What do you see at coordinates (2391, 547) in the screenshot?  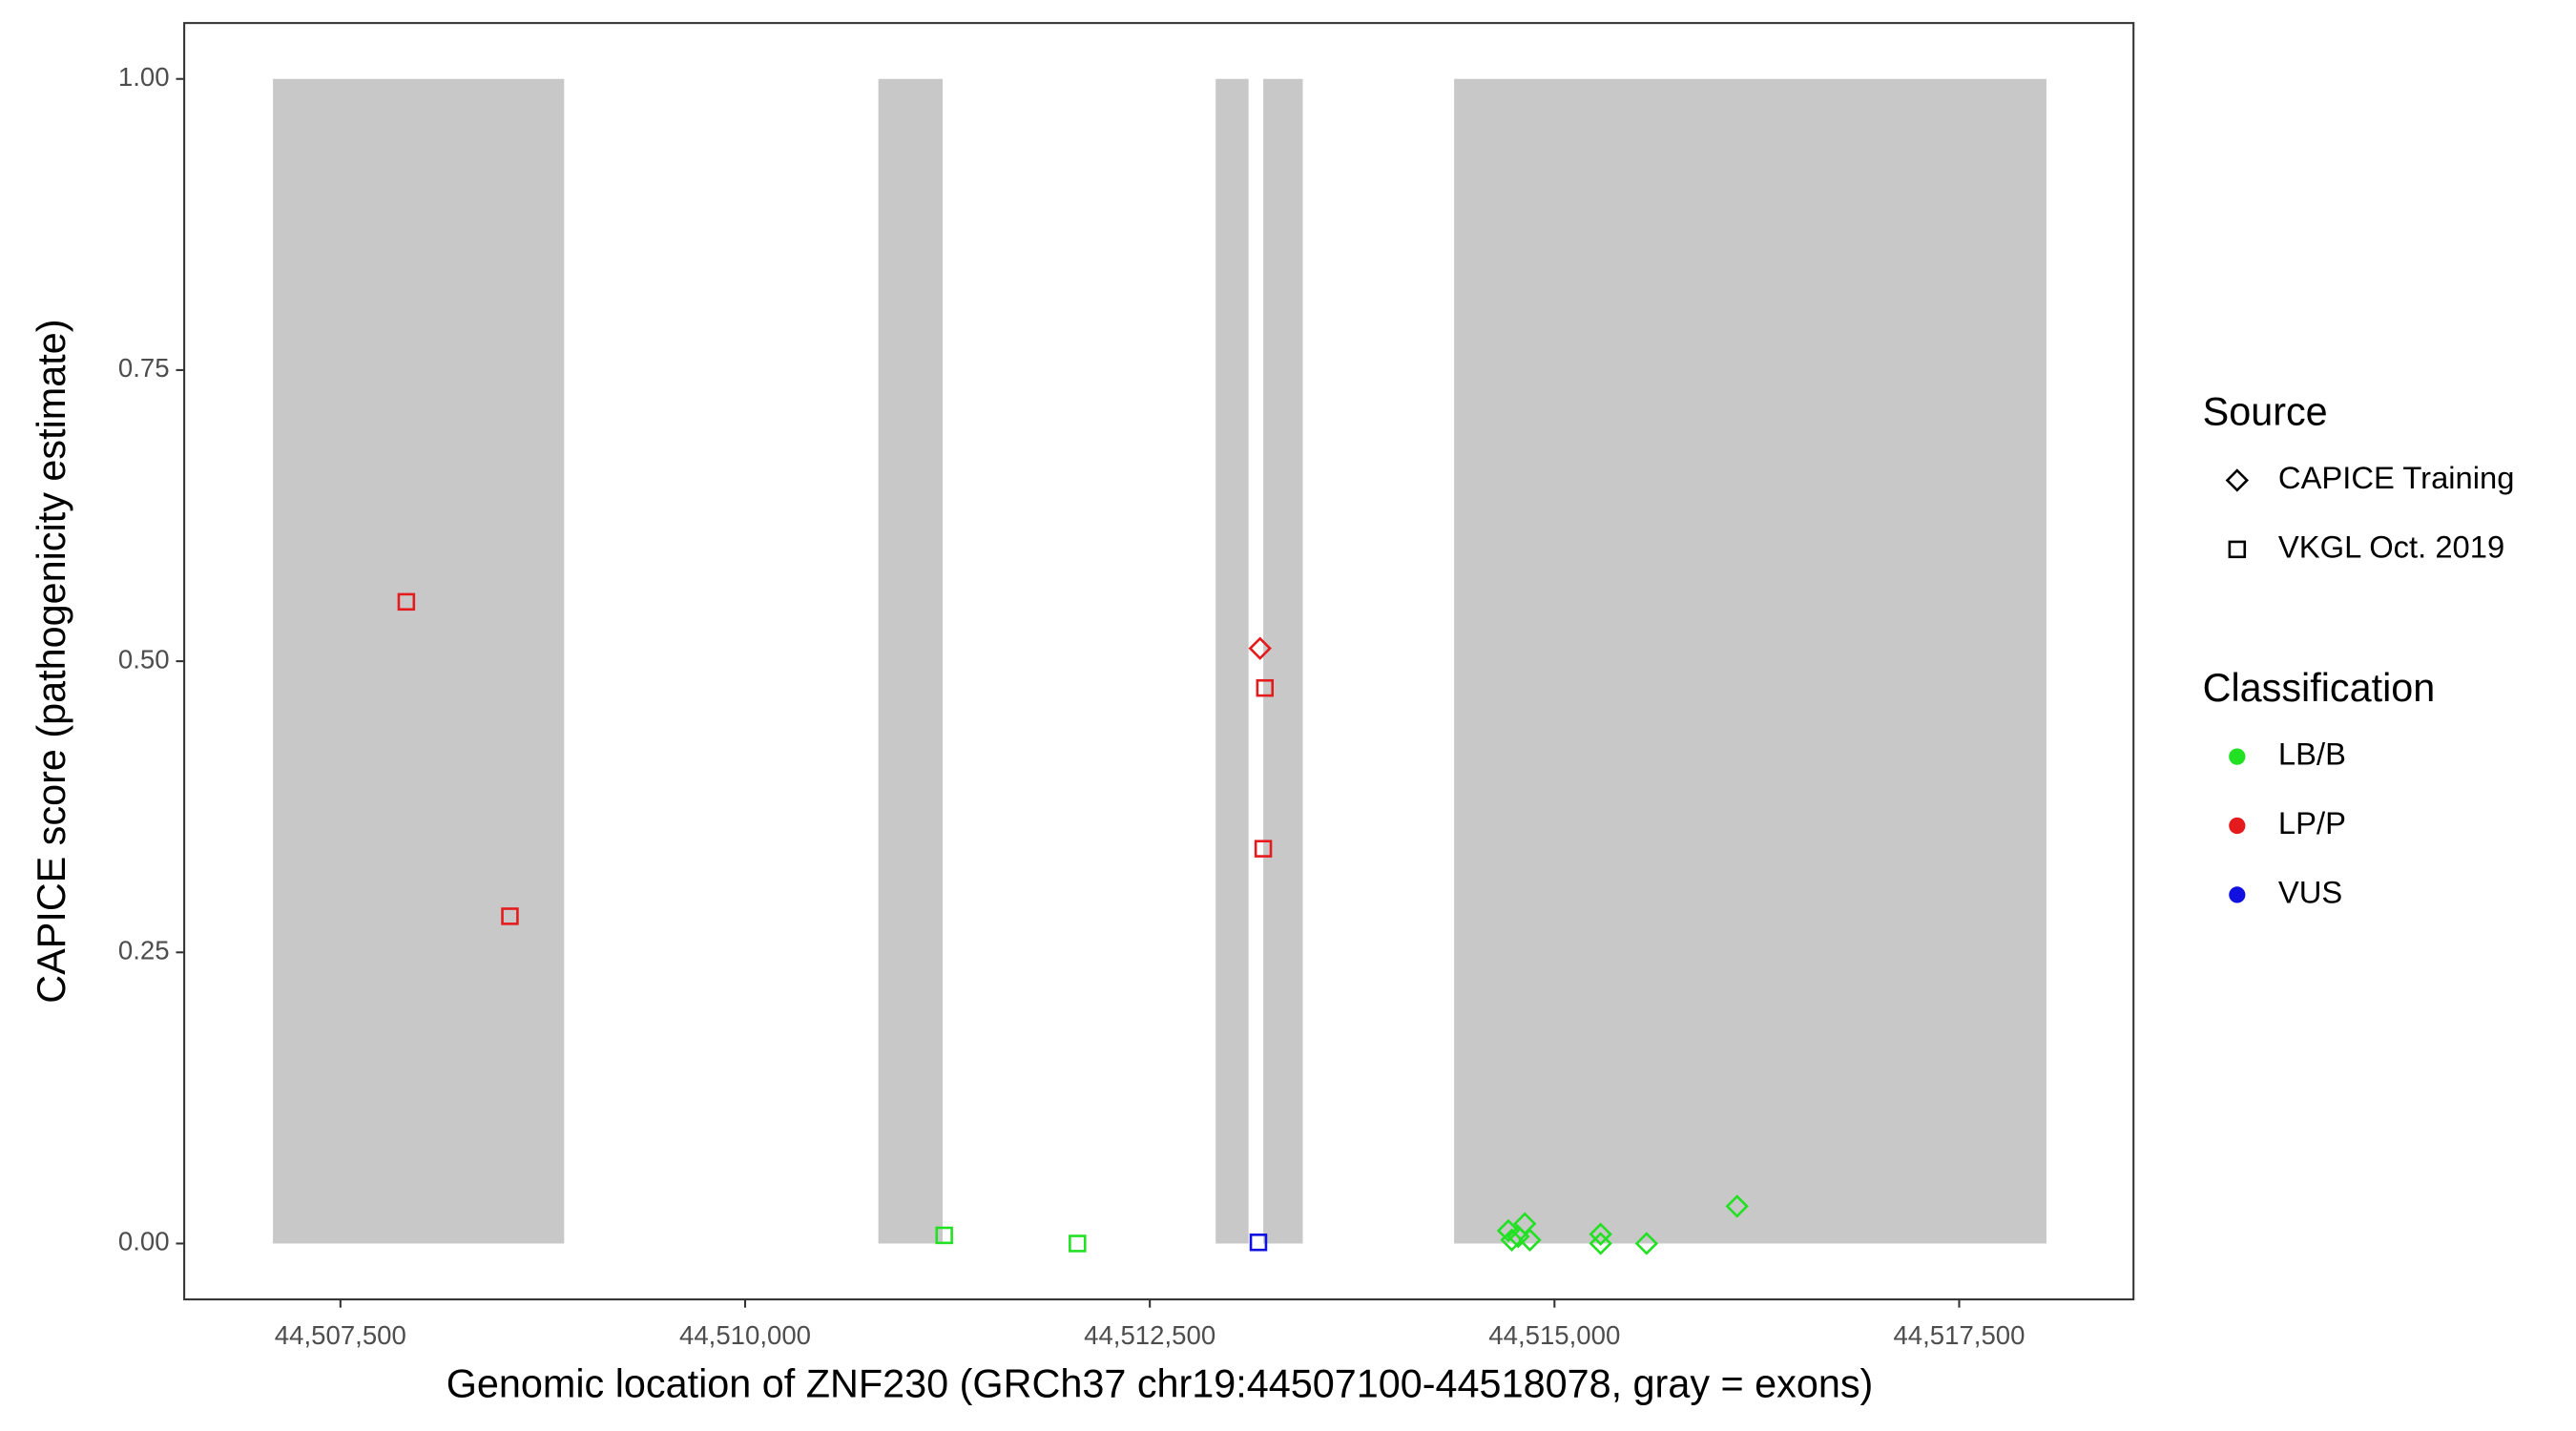 I see `legend-label: VKGL Oct. 2019` at bounding box center [2391, 547].